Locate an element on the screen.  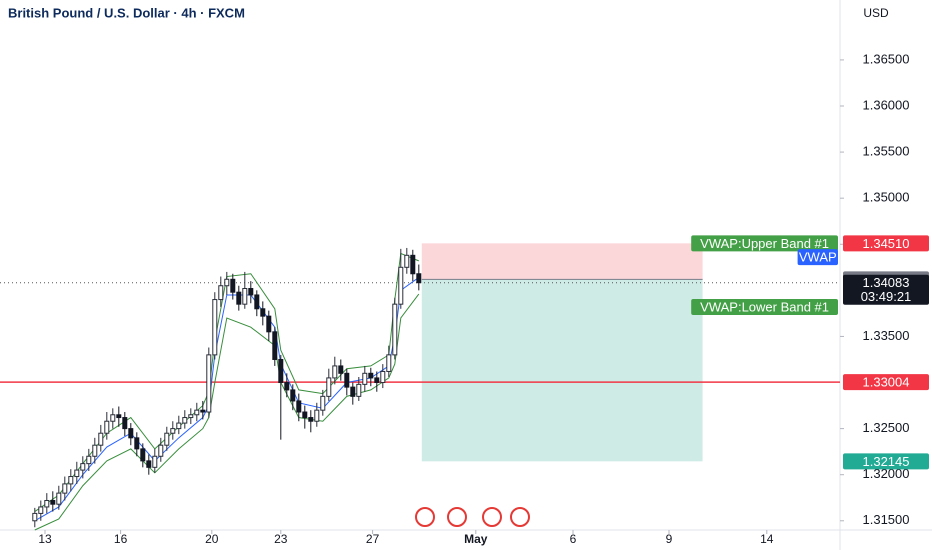
stop-zone is located at coordinates (562, 261).